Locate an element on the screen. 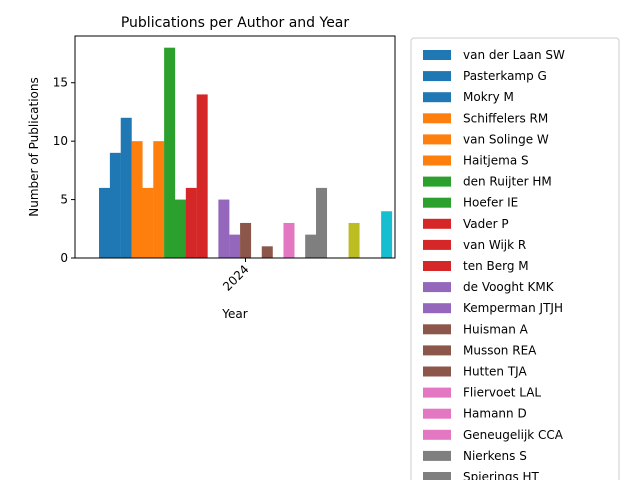  legend-label: Huisman A is located at coordinates (496, 329).